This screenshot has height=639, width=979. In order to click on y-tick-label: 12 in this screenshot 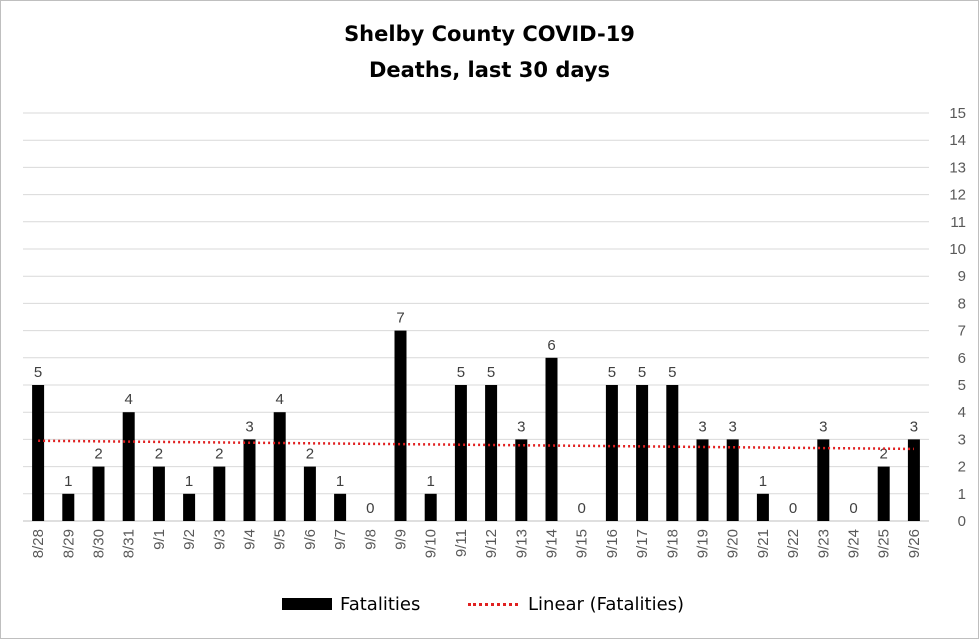, I will do `click(957, 195)`.